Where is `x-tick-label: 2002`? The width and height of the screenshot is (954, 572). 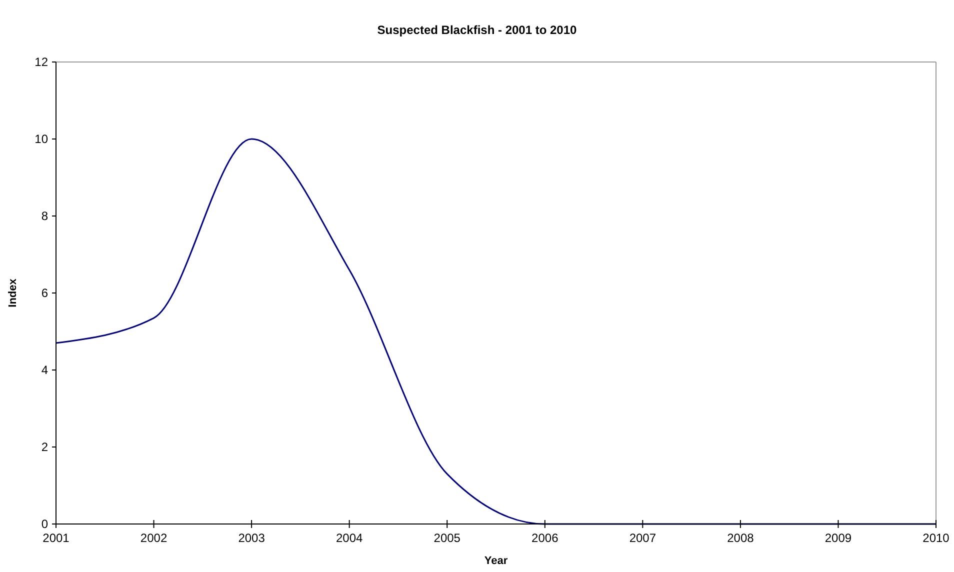
x-tick-label: 2002 is located at coordinates (154, 538).